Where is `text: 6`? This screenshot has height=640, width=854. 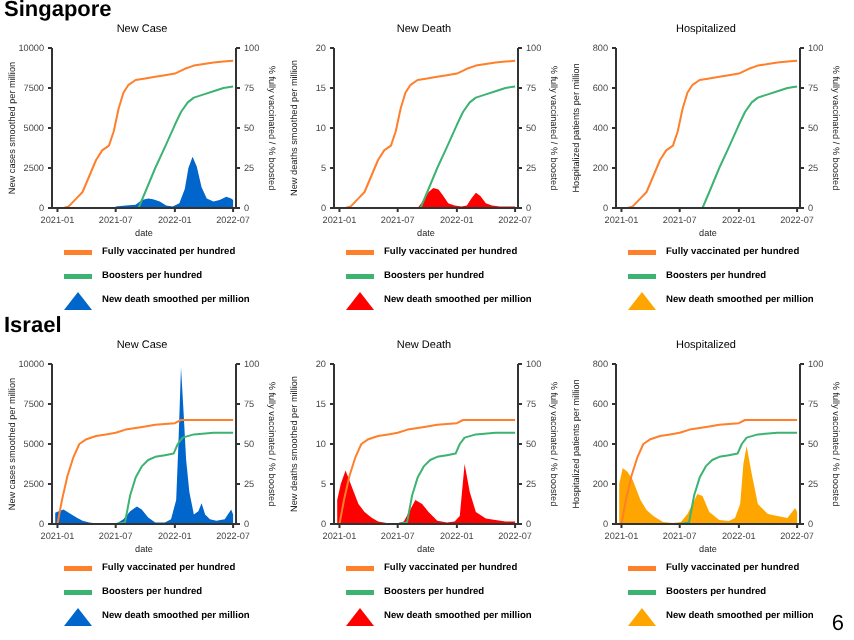 text: 6 is located at coordinates (837, 624).